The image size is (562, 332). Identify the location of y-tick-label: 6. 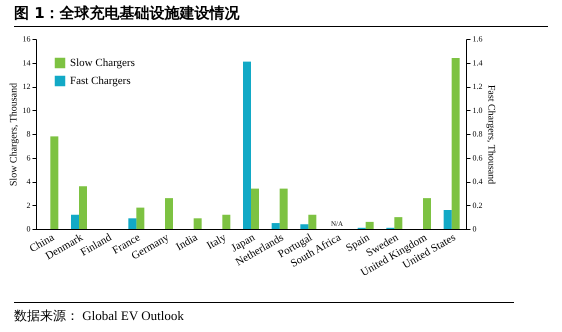
(28, 157).